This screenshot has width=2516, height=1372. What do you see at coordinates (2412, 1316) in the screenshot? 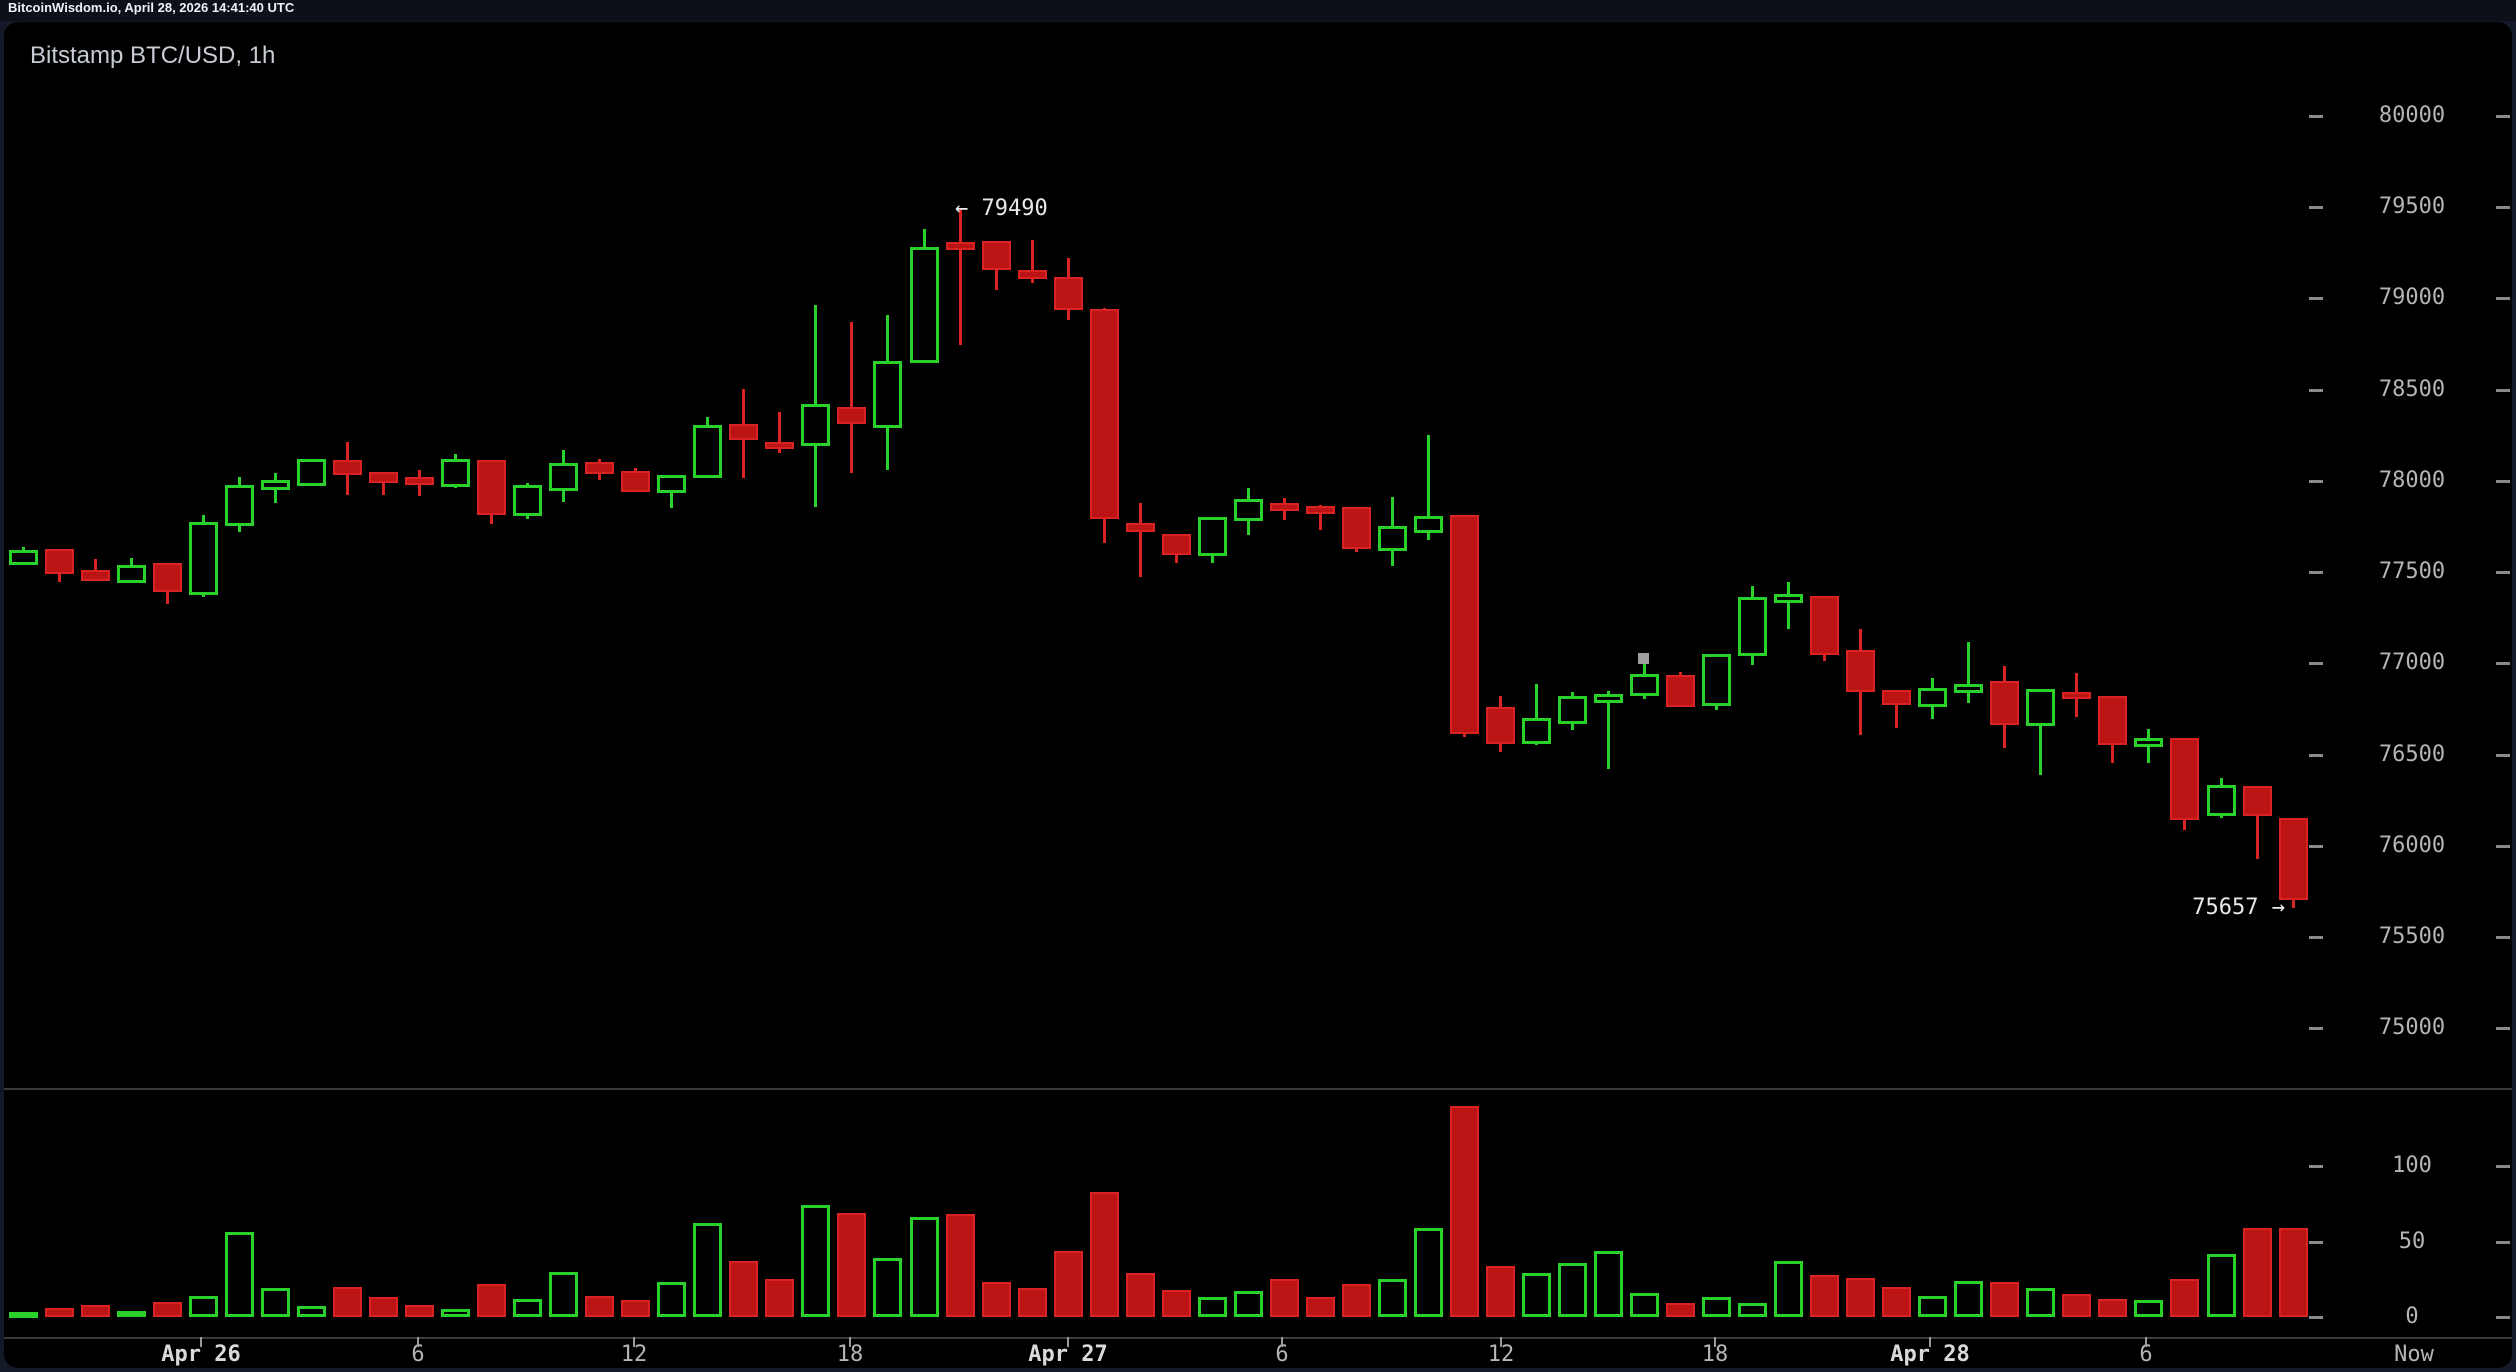
I see `volume-tick-label: 0` at bounding box center [2412, 1316].